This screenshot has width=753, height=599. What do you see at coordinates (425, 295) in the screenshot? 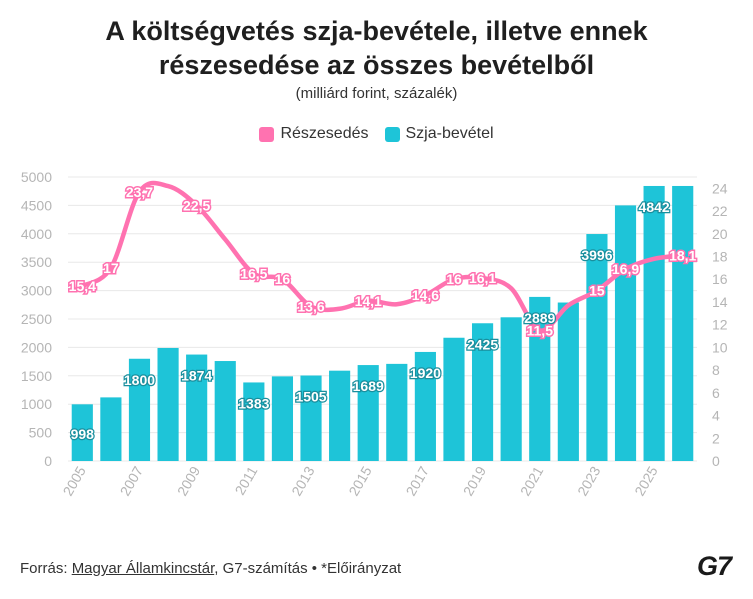
I see `line-data-label: 14,6` at bounding box center [425, 295].